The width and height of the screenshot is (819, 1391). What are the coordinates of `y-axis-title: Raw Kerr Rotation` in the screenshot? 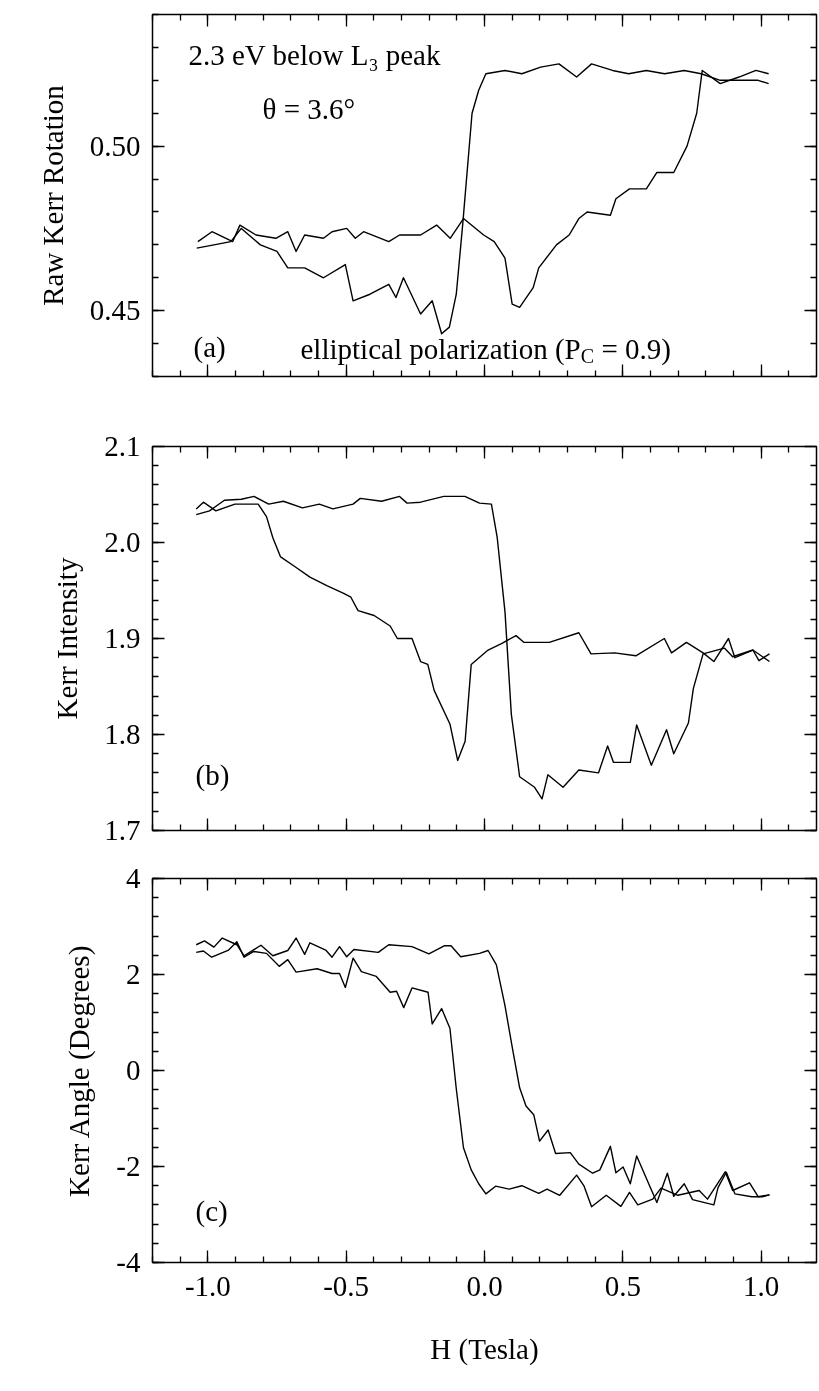 It's located at (52, 195).